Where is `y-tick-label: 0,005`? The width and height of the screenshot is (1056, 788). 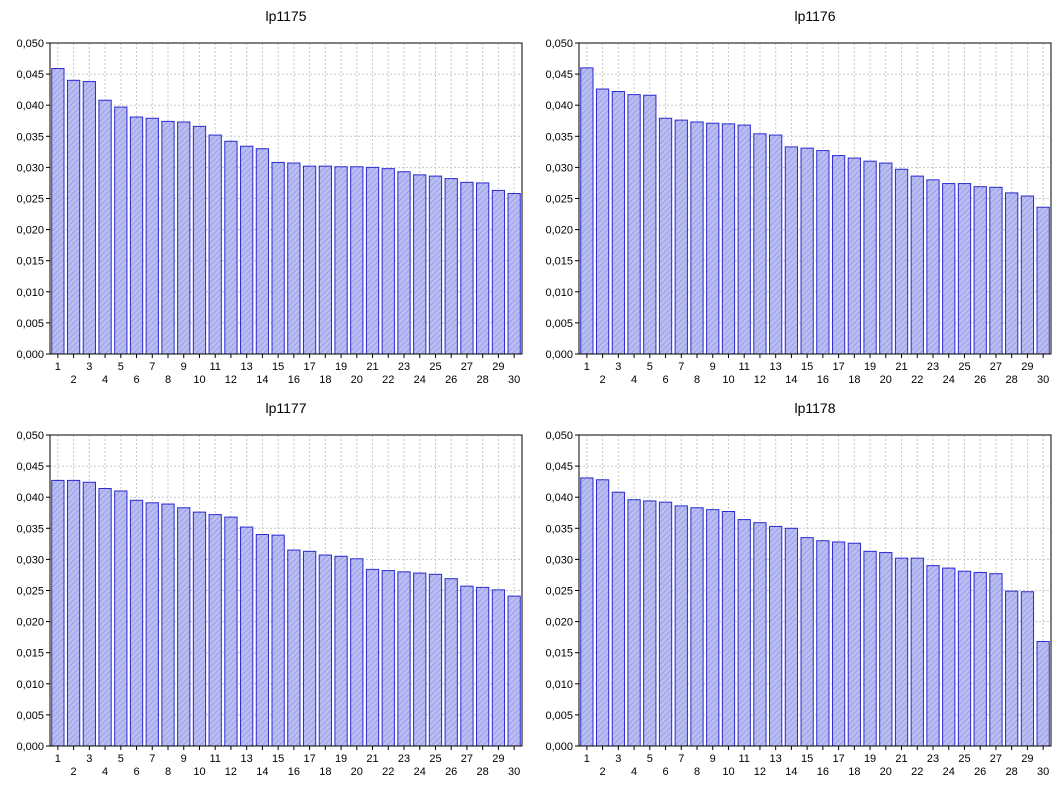
y-tick-label: 0,005 is located at coordinates (30, 324).